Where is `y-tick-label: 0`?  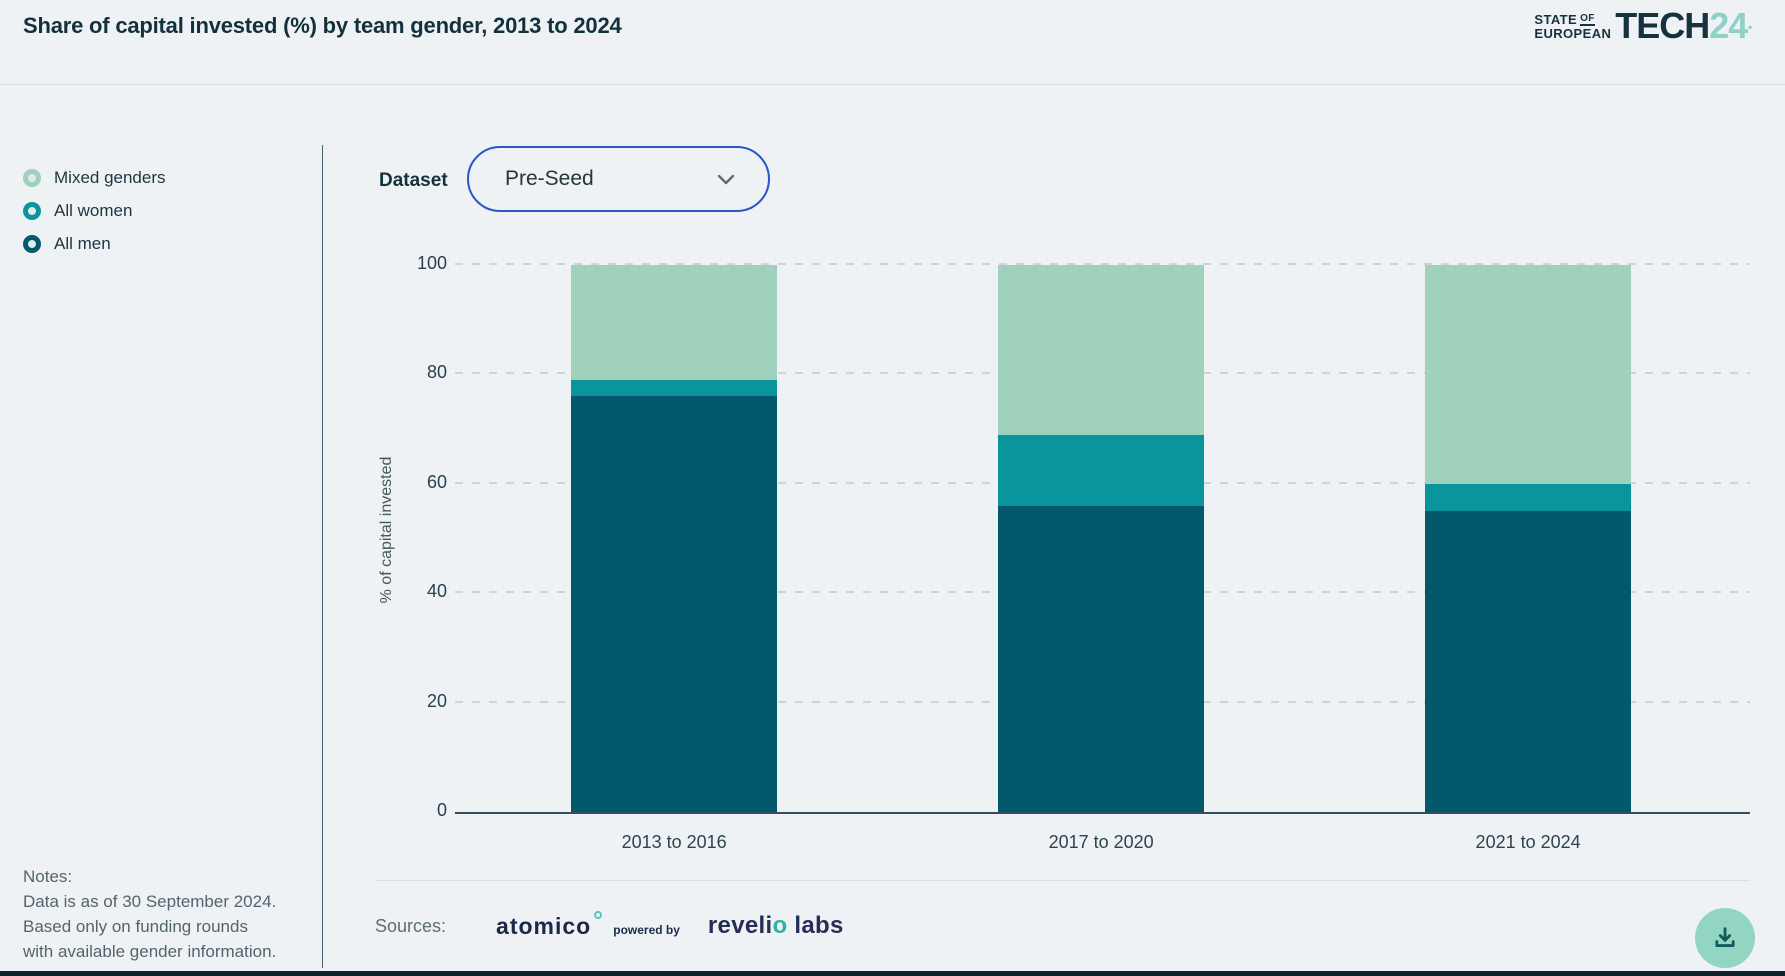 y-tick-label: 0 is located at coordinates (441, 810).